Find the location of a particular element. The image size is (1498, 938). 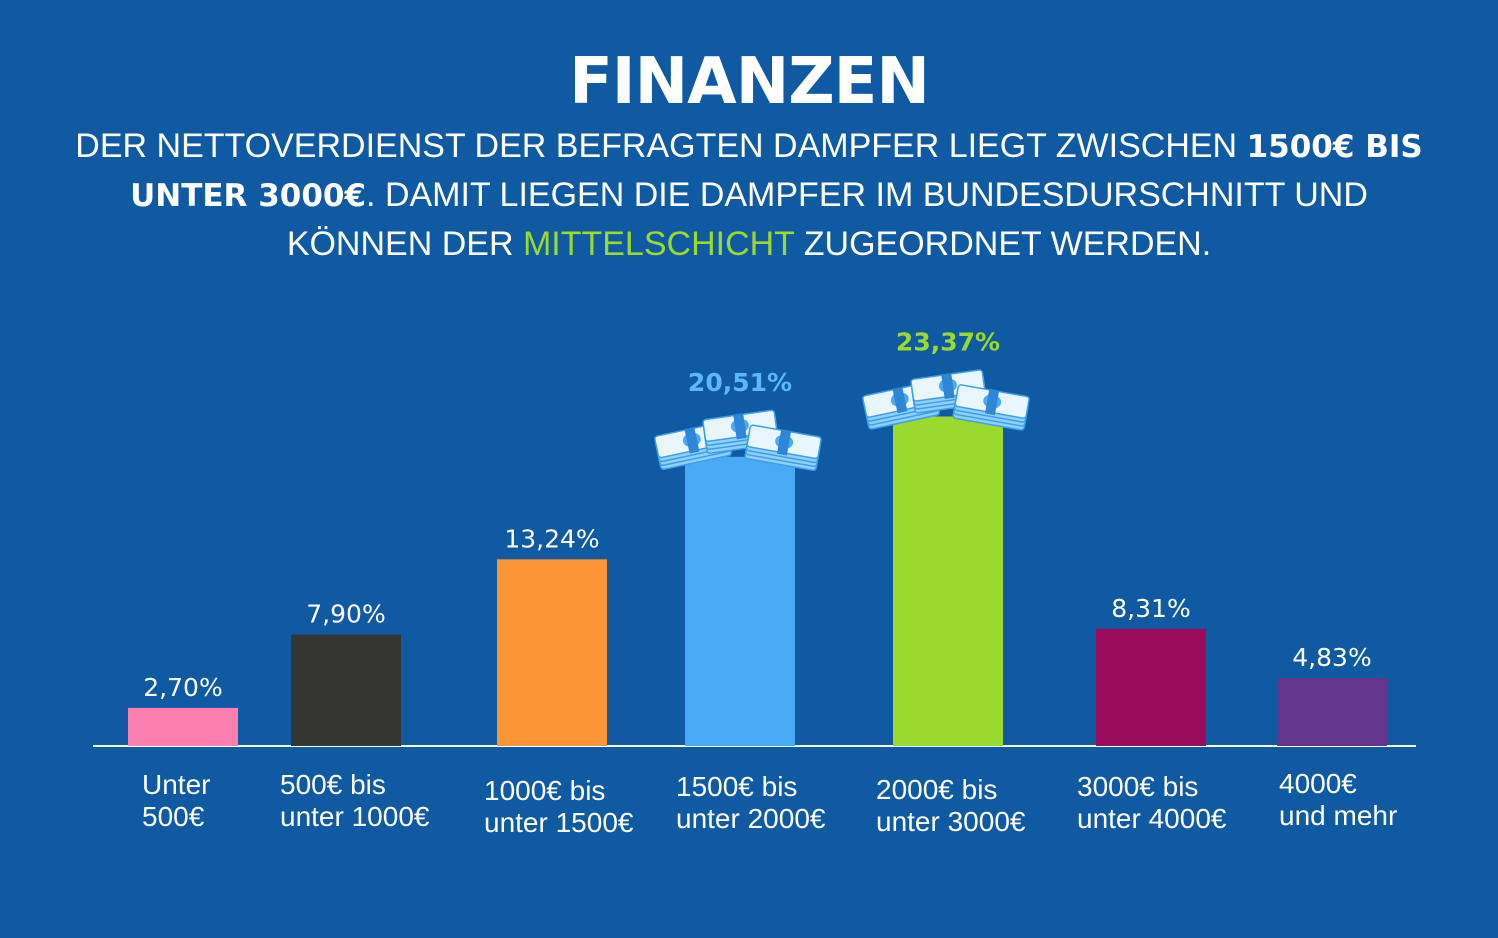

category-label: und mehr is located at coordinates (1338, 815).